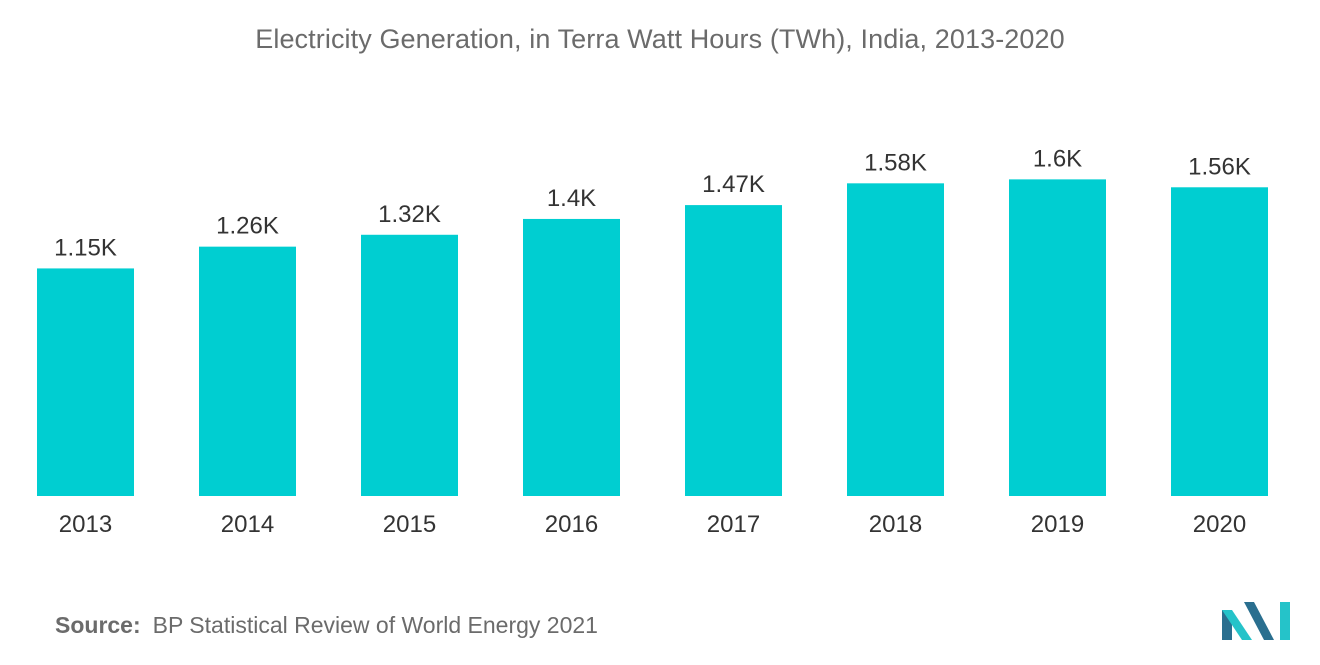 The height and width of the screenshot is (665, 1320). What do you see at coordinates (247, 226) in the screenshot?
I see `data-label-2014: 1.26K` at bounding box center [247, 226].